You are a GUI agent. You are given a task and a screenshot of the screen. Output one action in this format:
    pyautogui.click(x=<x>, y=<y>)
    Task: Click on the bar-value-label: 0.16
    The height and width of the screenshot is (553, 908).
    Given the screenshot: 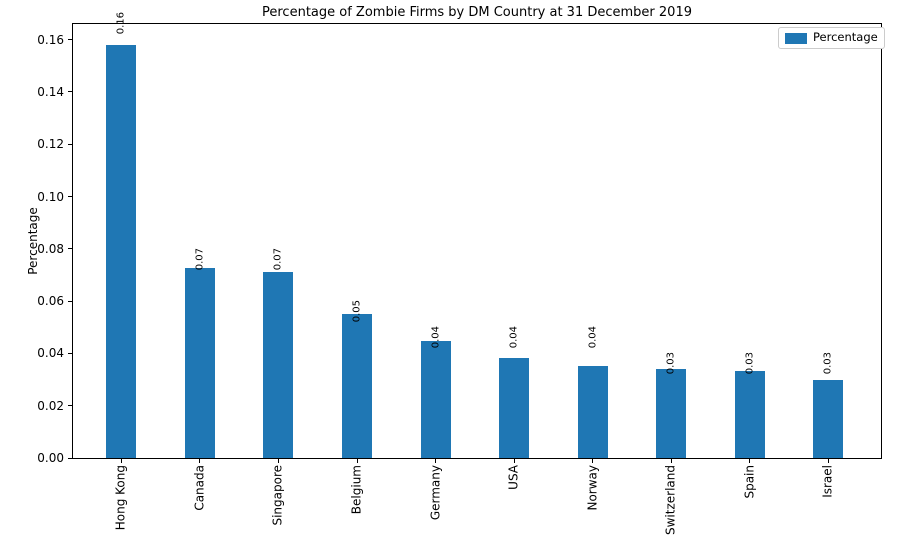 What is the action you would take?
    pyautogui.click(x=121, y=23)
    